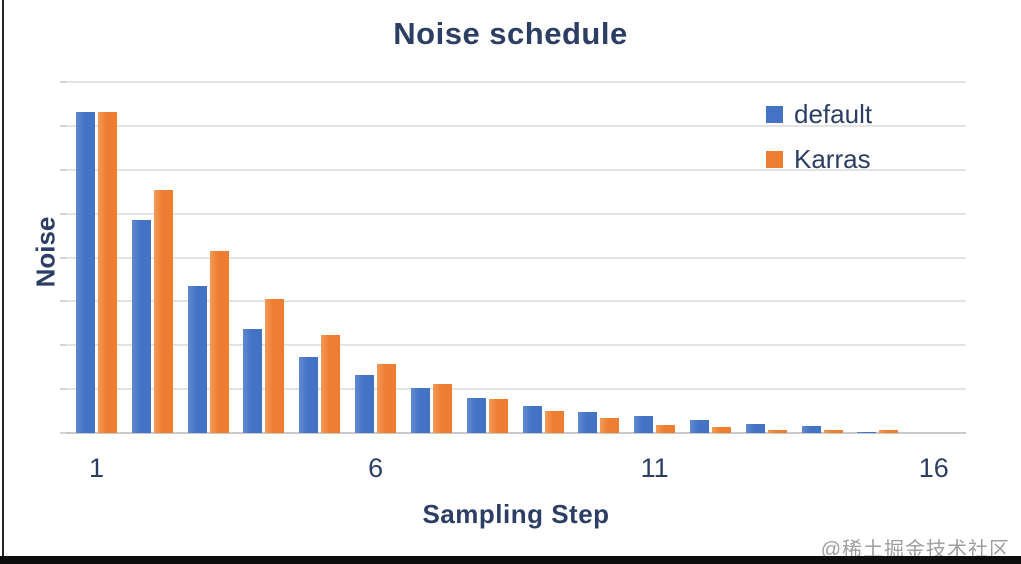  I want to click on x-tick-label-6: 6, so click(376, 468).